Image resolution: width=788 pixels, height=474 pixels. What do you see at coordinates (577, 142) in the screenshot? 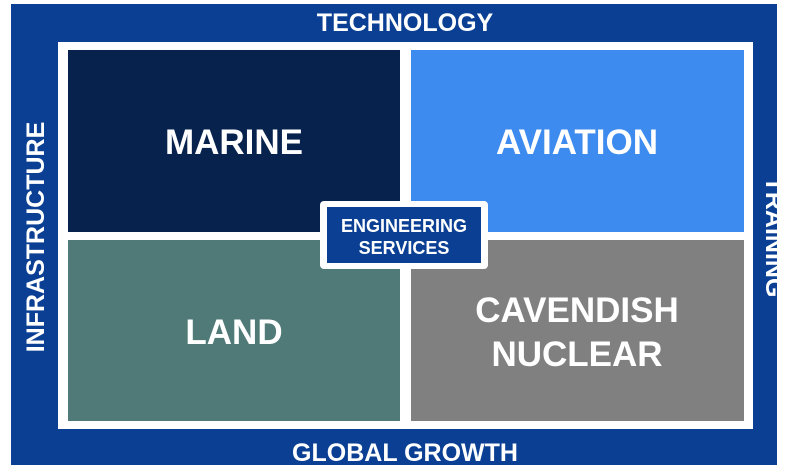
I see `quadrant-label: AVIATION` at bounding box center [577, 142].